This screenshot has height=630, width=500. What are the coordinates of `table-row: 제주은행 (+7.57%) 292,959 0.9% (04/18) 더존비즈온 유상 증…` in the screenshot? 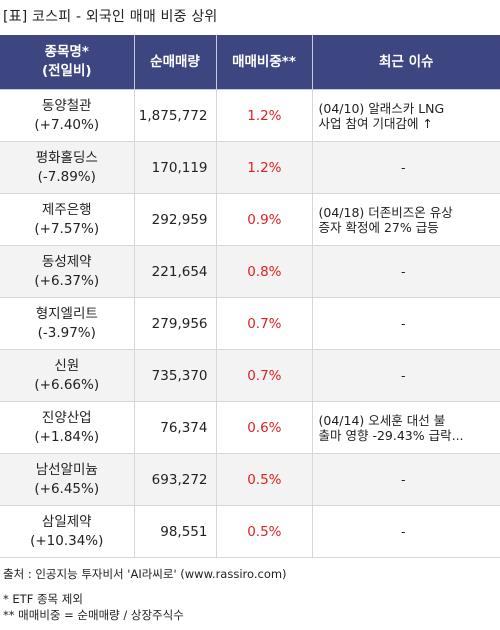 It's located at (250, 219).